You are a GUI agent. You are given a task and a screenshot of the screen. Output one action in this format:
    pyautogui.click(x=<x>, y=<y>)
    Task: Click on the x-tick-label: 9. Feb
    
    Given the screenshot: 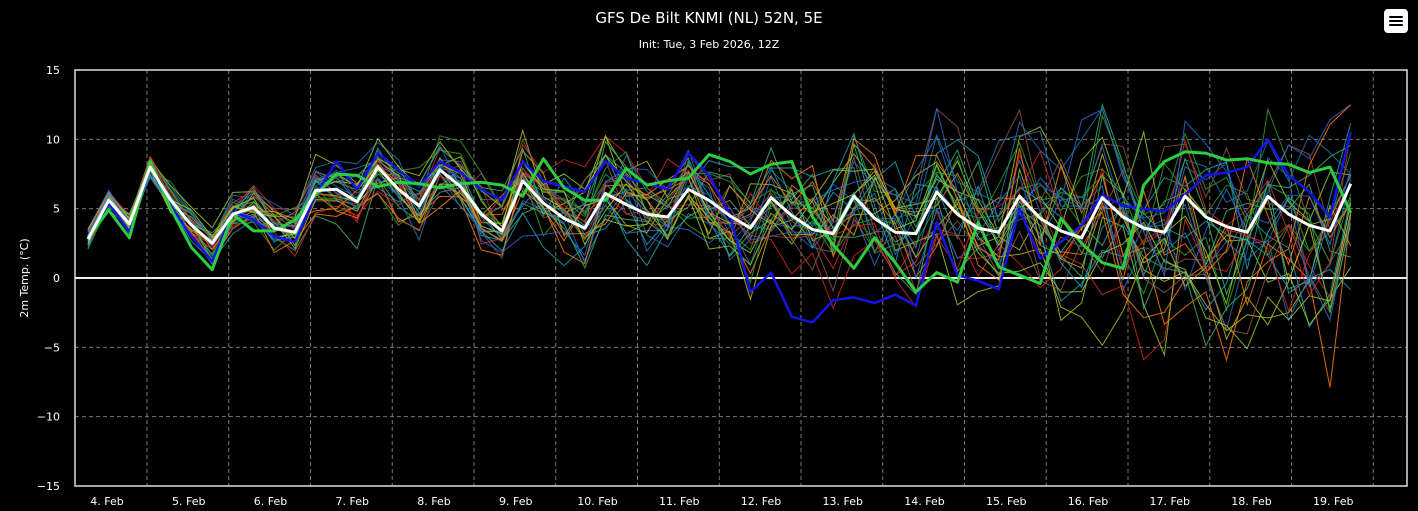 What is the action you would take?
    pyautogui.click(x=515, y=501)
    